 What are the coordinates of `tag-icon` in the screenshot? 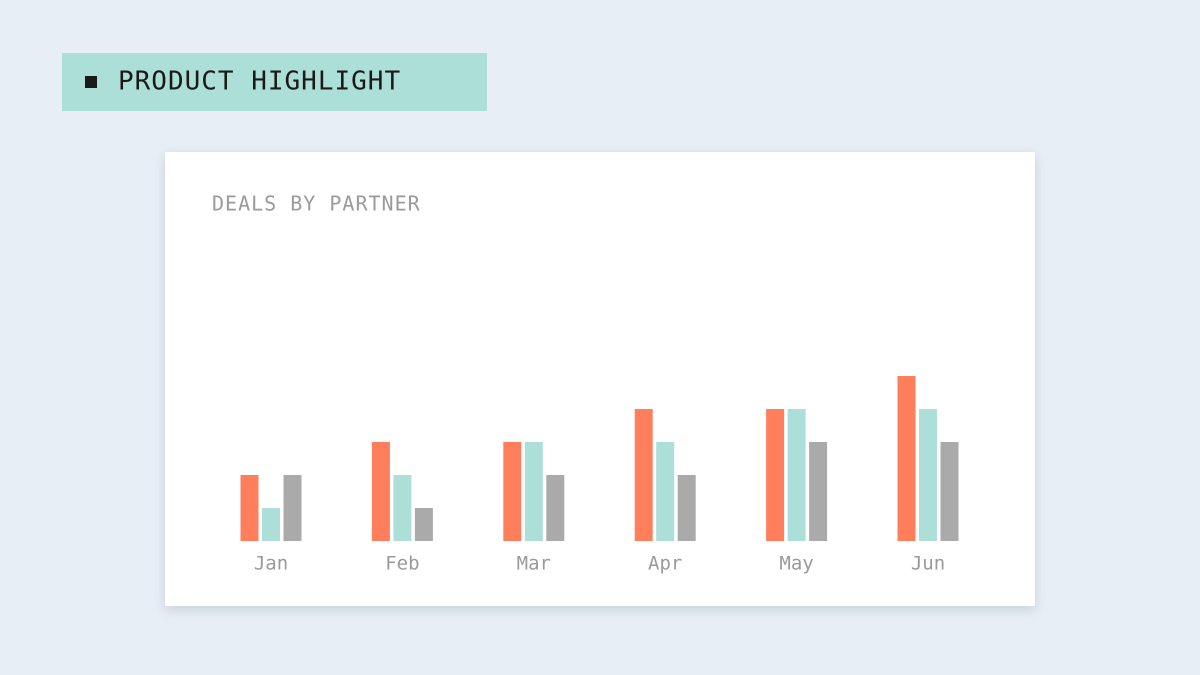 It's located at (91, 82).